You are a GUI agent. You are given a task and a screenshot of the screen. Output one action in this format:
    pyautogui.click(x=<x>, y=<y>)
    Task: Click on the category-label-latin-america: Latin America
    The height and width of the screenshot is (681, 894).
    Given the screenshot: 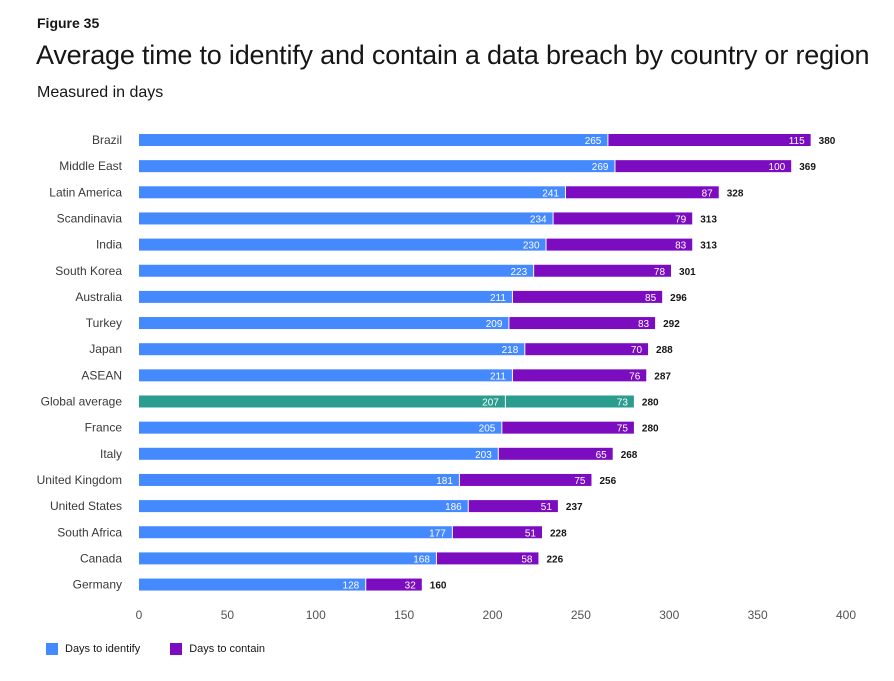 What is the action you would take?
    pyautogui.click(x=85, y=192)
    